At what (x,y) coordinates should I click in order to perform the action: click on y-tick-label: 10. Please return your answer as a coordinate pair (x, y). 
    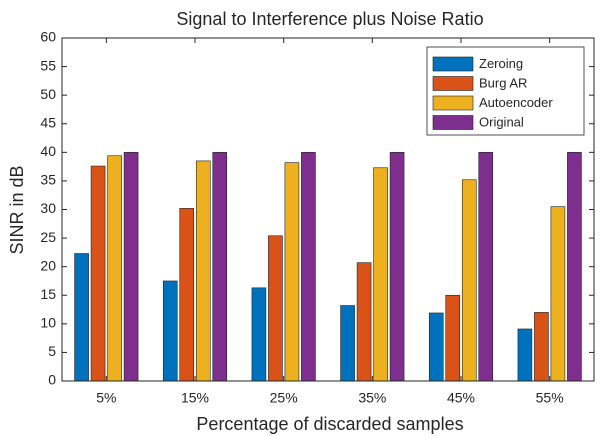
    Looking at the image, I should click on (48, 323).